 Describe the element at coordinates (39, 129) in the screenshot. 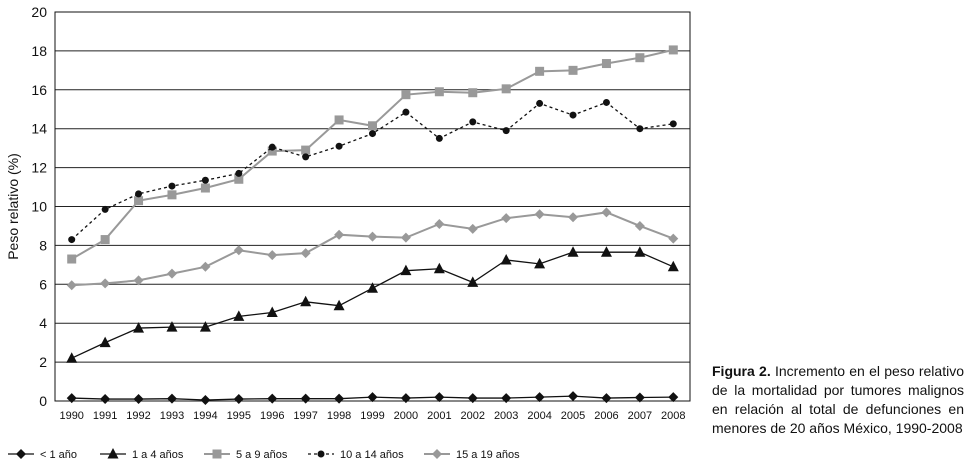

I see `y-tick-label: 14` at that location.